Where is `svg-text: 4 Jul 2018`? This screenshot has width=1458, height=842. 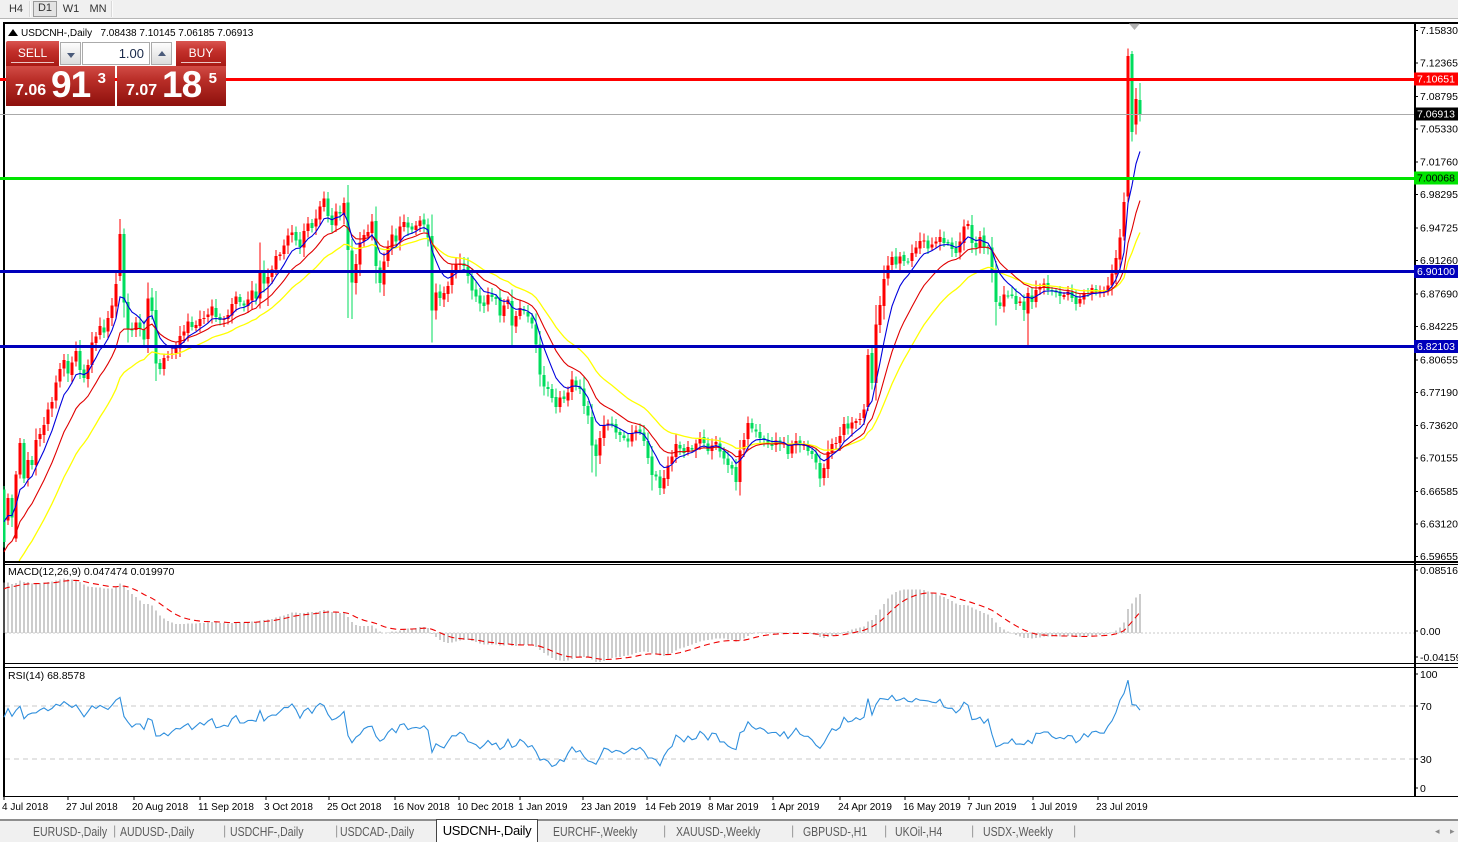 svg-text: 4 Jul 2018 is located at coordinates (25, 807).